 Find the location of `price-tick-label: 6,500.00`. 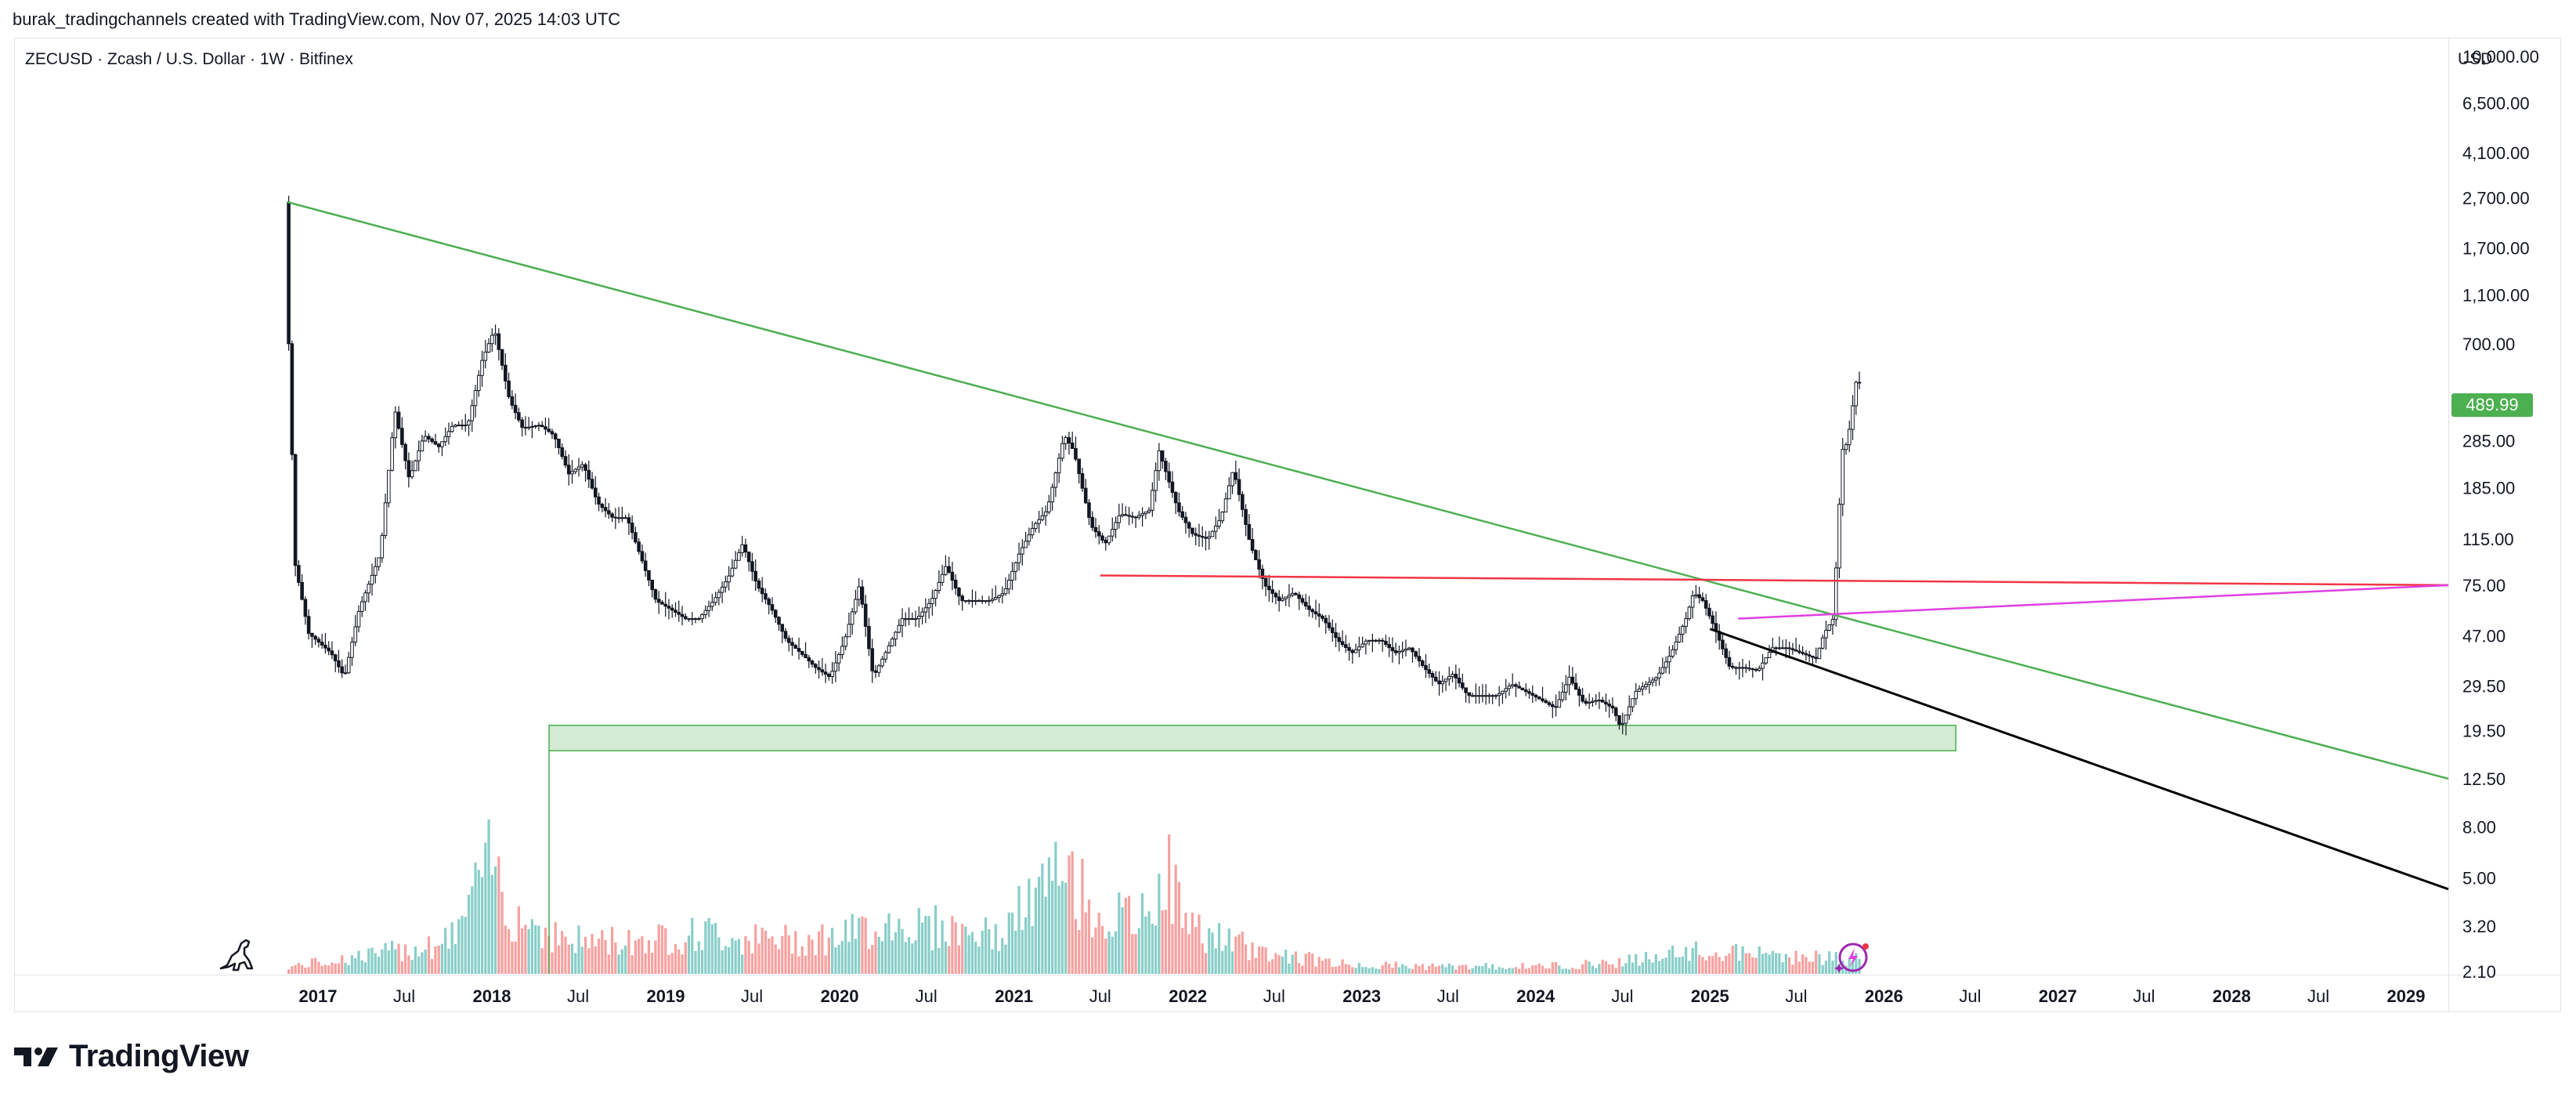

price-tick-label: 6,500.00 is located at coordinates (2496, 103).